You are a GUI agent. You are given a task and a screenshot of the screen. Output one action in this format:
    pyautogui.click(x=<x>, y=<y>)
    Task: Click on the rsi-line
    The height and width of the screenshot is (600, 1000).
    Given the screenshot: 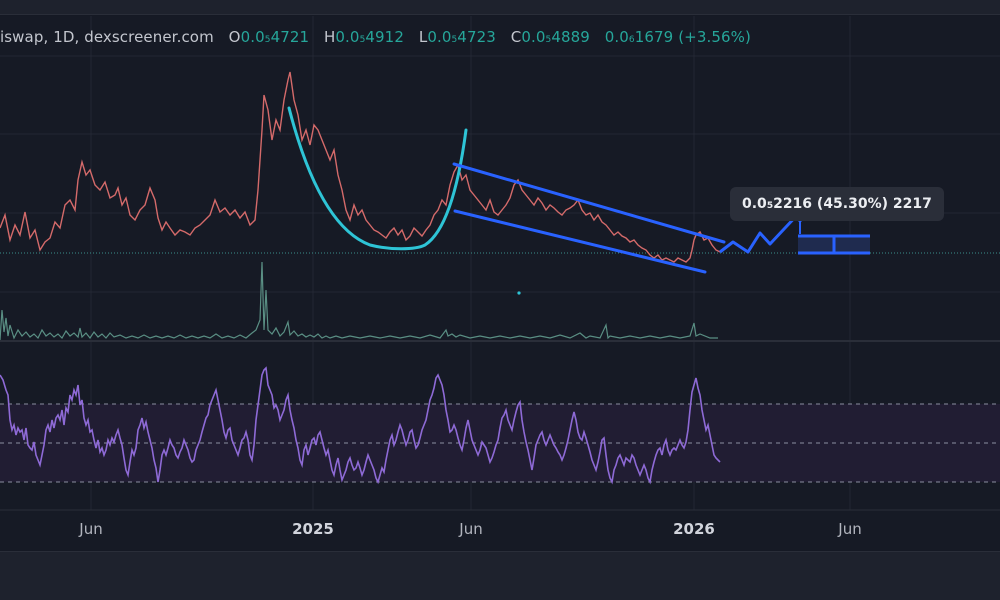 What is the action you would take?
    pyautogui.click(x=360, y=425)
    